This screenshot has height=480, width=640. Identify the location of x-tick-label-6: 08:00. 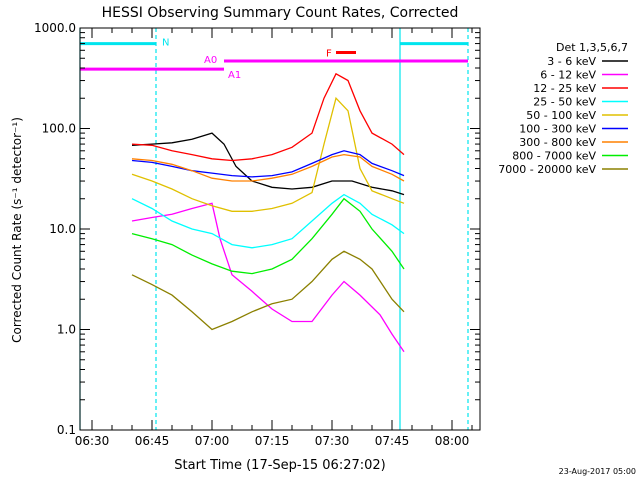
(452, 441).